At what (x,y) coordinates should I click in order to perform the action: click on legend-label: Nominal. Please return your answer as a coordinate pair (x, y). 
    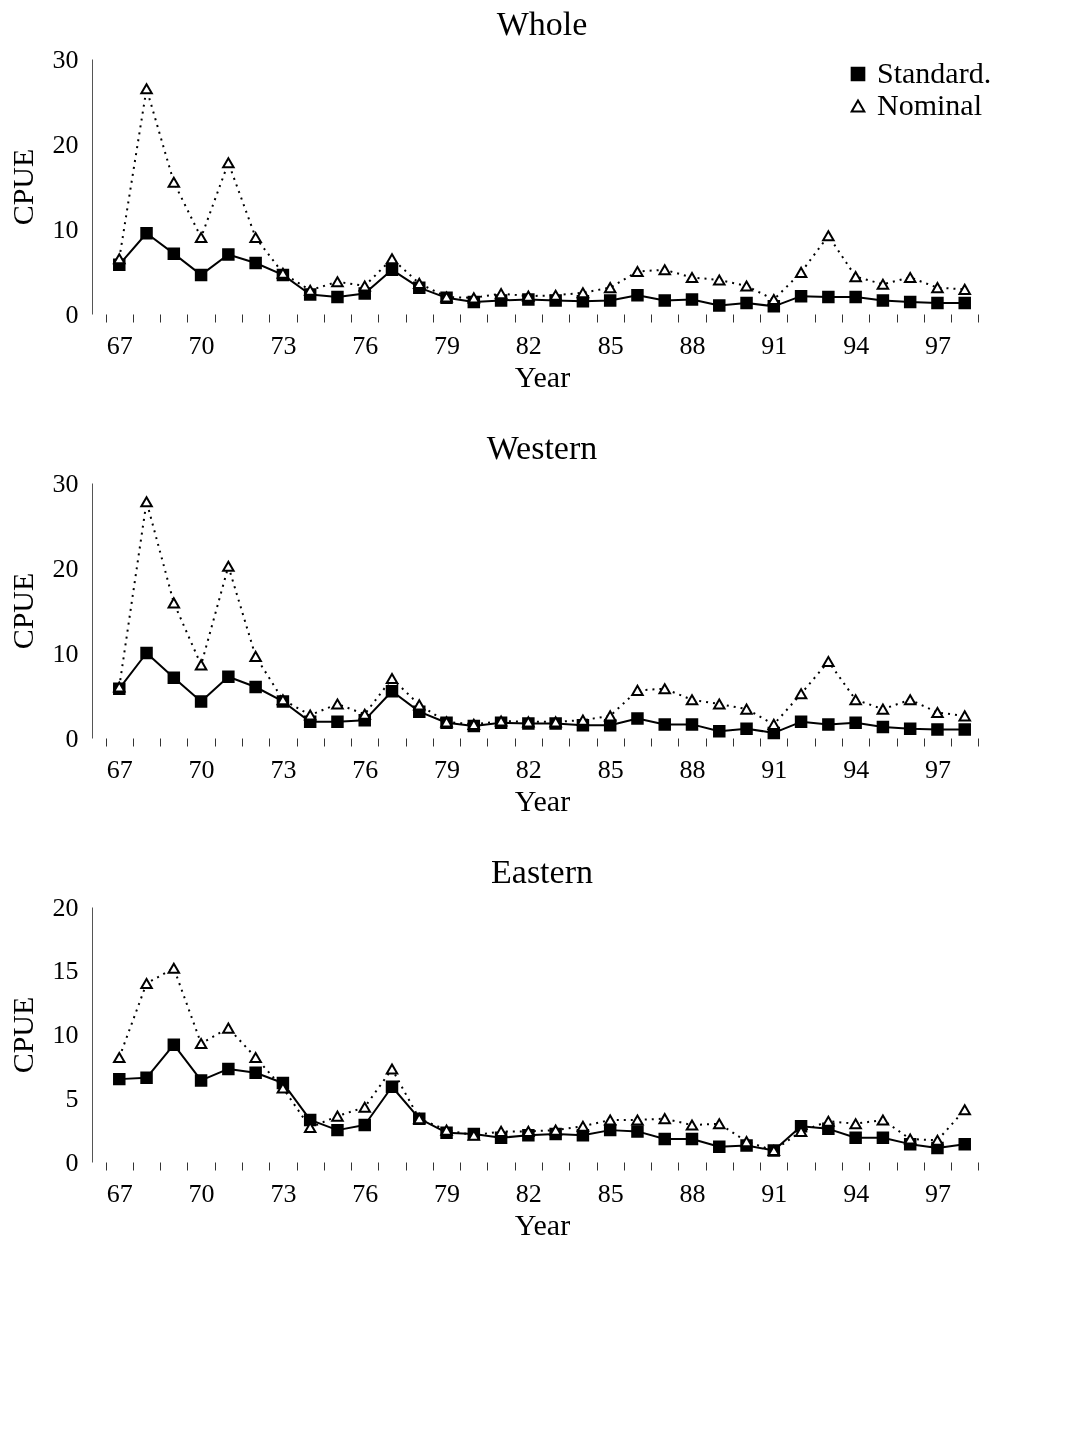
    Looking at the image, I should click on (929, 104).